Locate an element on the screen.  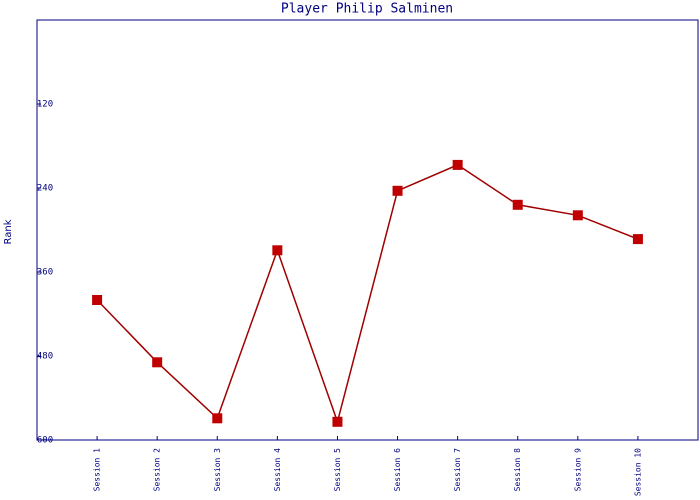
y-tick-label: 120 is located at coordinates (45, 105).